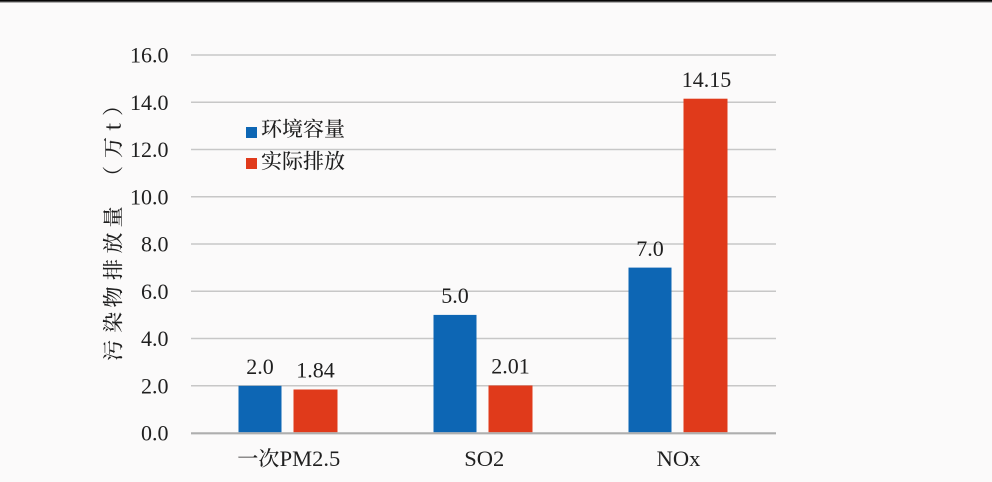 This screenshot has height=482, width=992. Describe the element at coordinates (310, 458) in the screenshot. I see `svg-text: PM2.5` at that location.